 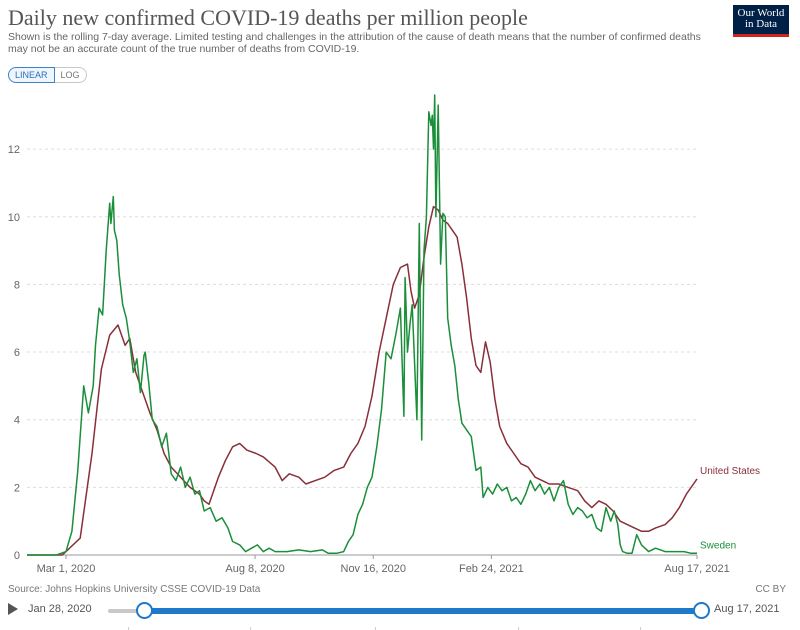 I want to click on x-tick-label: Aug 17, 2021, so click(x=696, y=569).